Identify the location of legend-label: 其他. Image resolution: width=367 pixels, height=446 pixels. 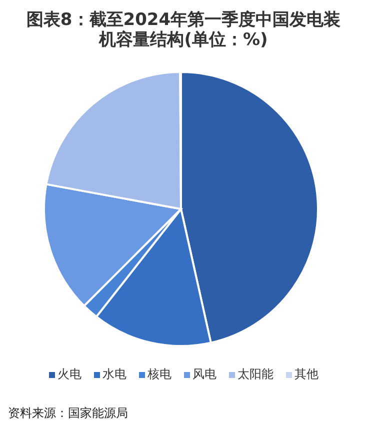
(306, 374).